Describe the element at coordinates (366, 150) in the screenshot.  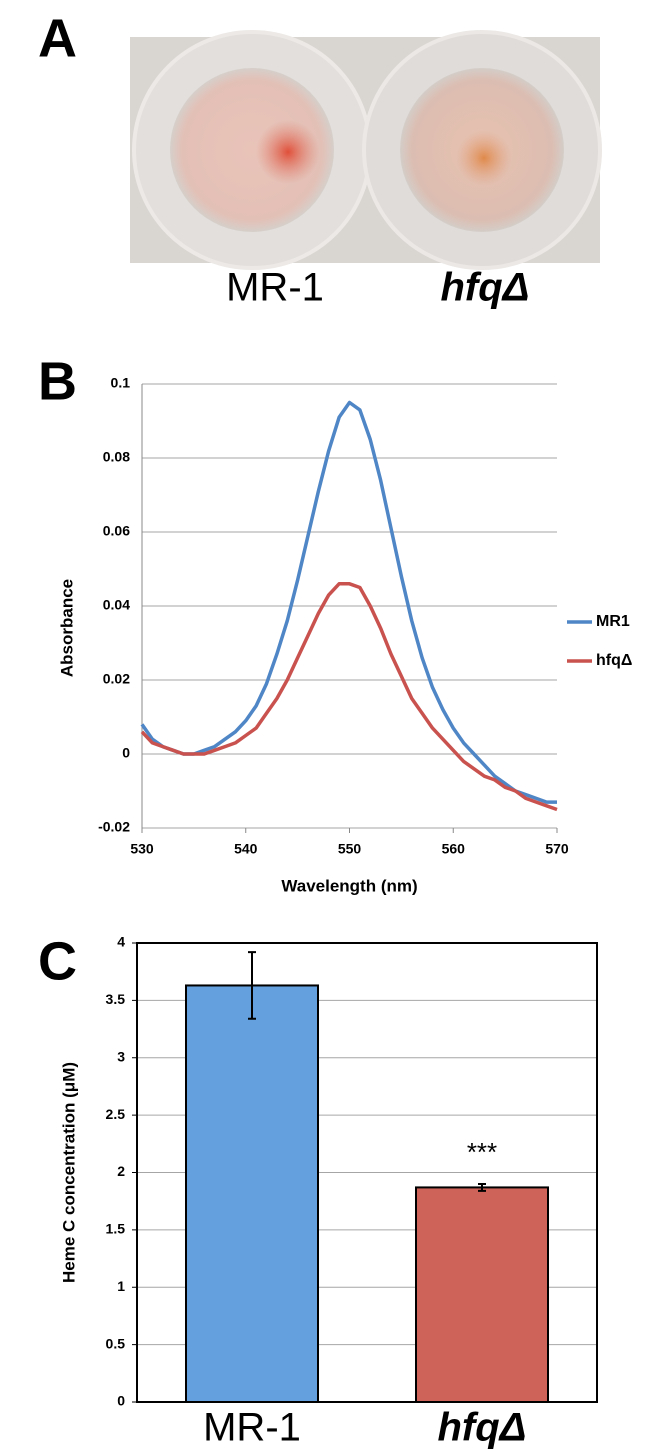
I see `photo` at that location.